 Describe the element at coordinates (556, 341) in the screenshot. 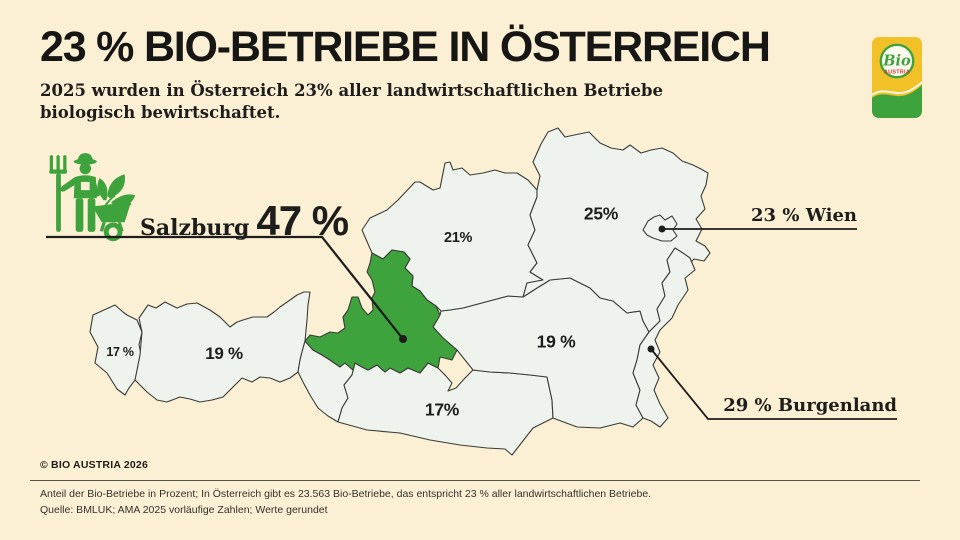

I see `region-label-steiermark: 19 %` at that location.